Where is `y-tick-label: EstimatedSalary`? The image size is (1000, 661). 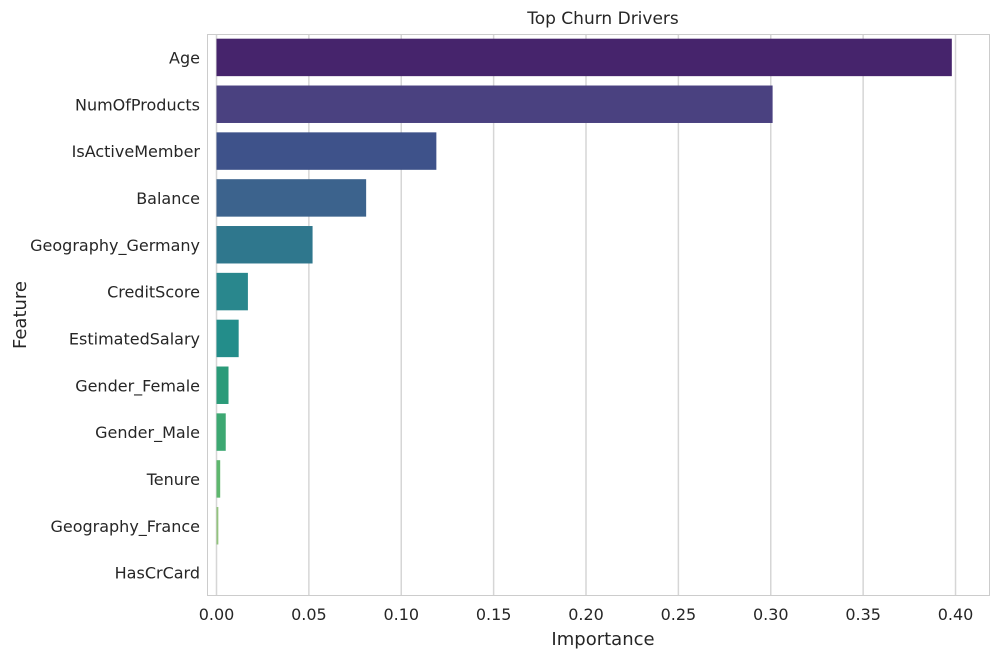
y-tick-label: EstimatedSalary is located at coordinates (134, 338).